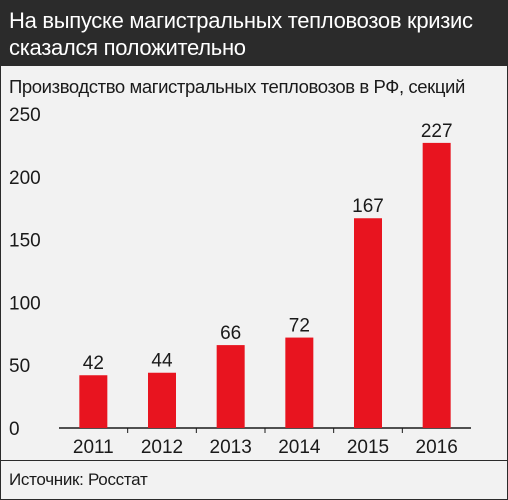 This screenshot has width=508, height=500. What do you see at coordinates (93, 447) in the screenshot?
I see `x-tick-label: 2011` at bounding box center [93, 447].